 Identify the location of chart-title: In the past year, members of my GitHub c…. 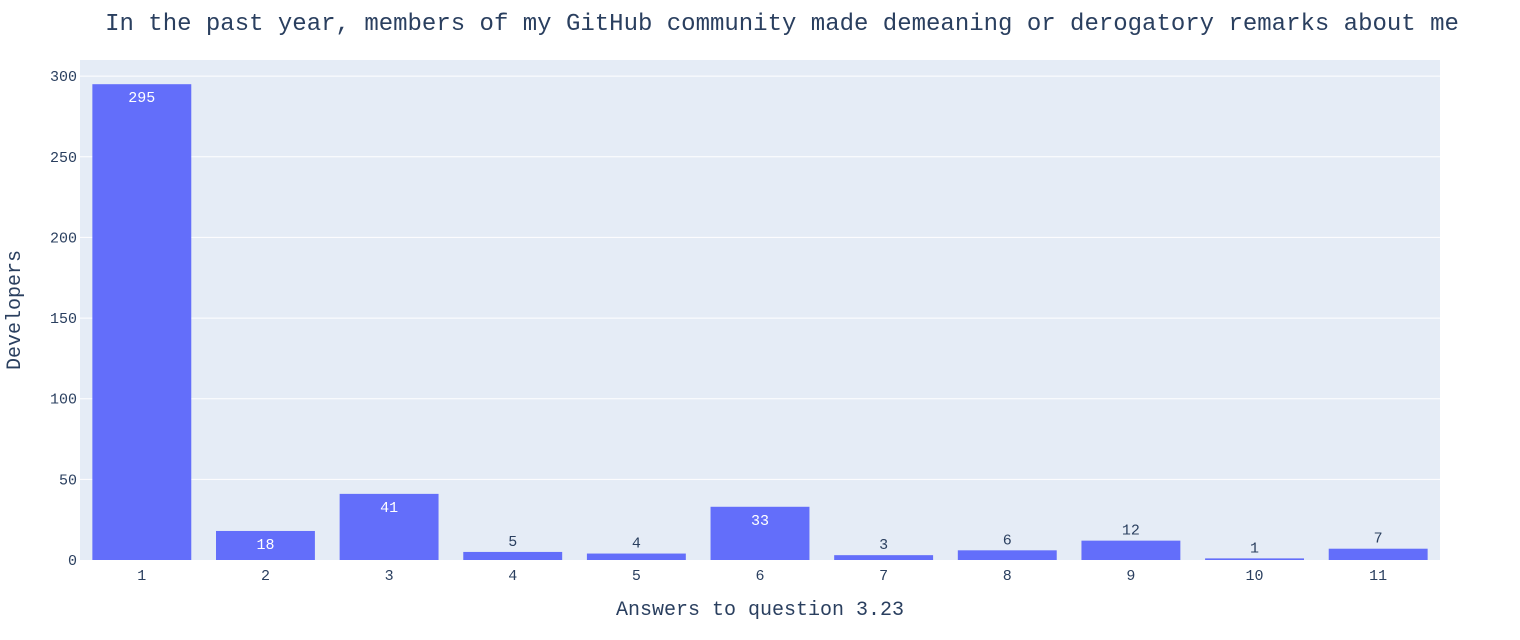
(782, 24).